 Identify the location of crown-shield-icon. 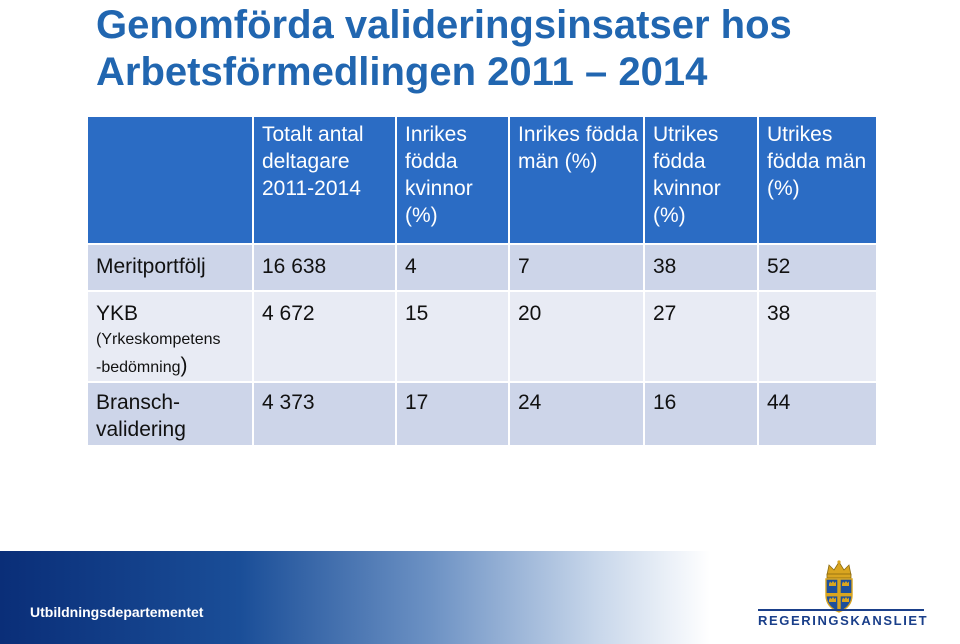
(839, 586).